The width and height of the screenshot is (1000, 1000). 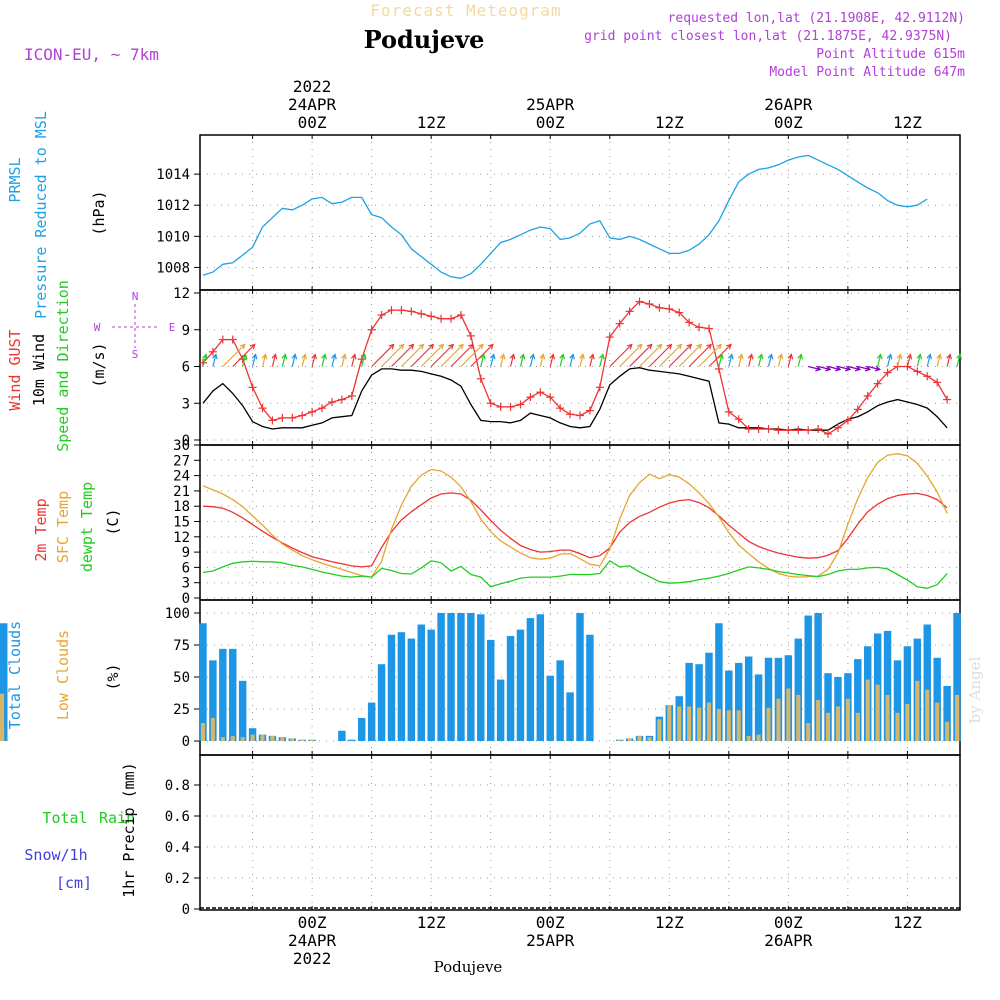 What do you see at coordinates (181, 710) in the screenshot?
I see `y-tick-label: 25` at bounding box center [181, 710].